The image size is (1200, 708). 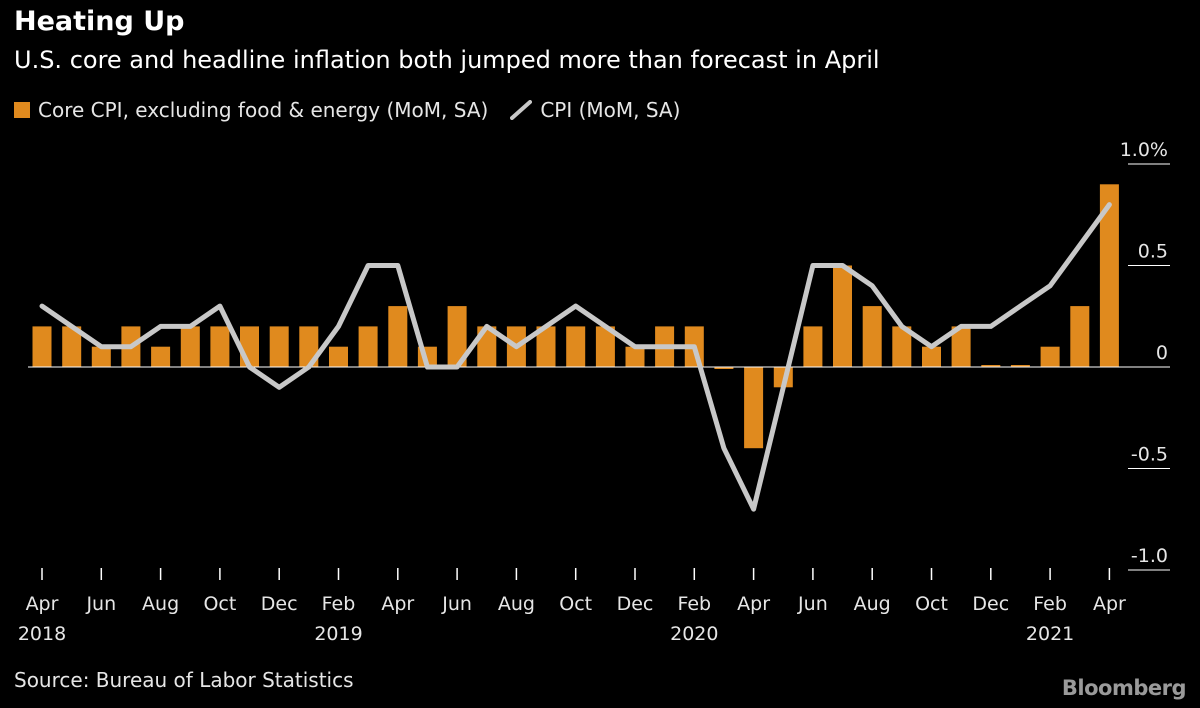 What do you see at coordinates (1162, 353) in the screenshot?
I see `y-tick-label: 0` at bounding box center [1162, 353].